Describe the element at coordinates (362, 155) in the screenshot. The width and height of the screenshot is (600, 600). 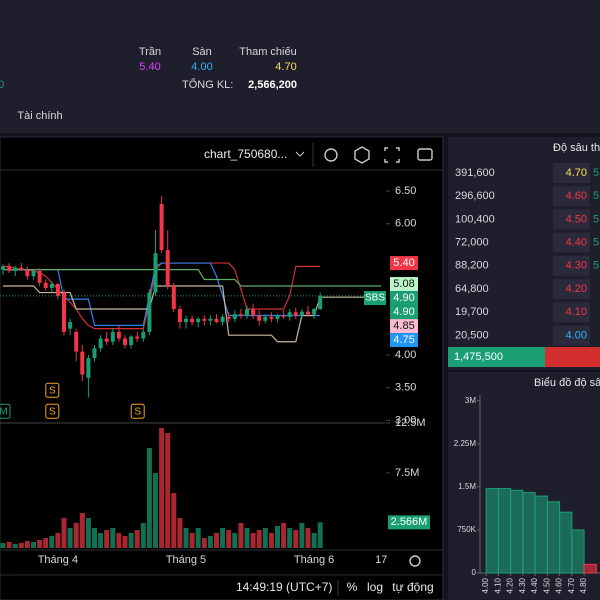
I see `settings-icon` at that location.